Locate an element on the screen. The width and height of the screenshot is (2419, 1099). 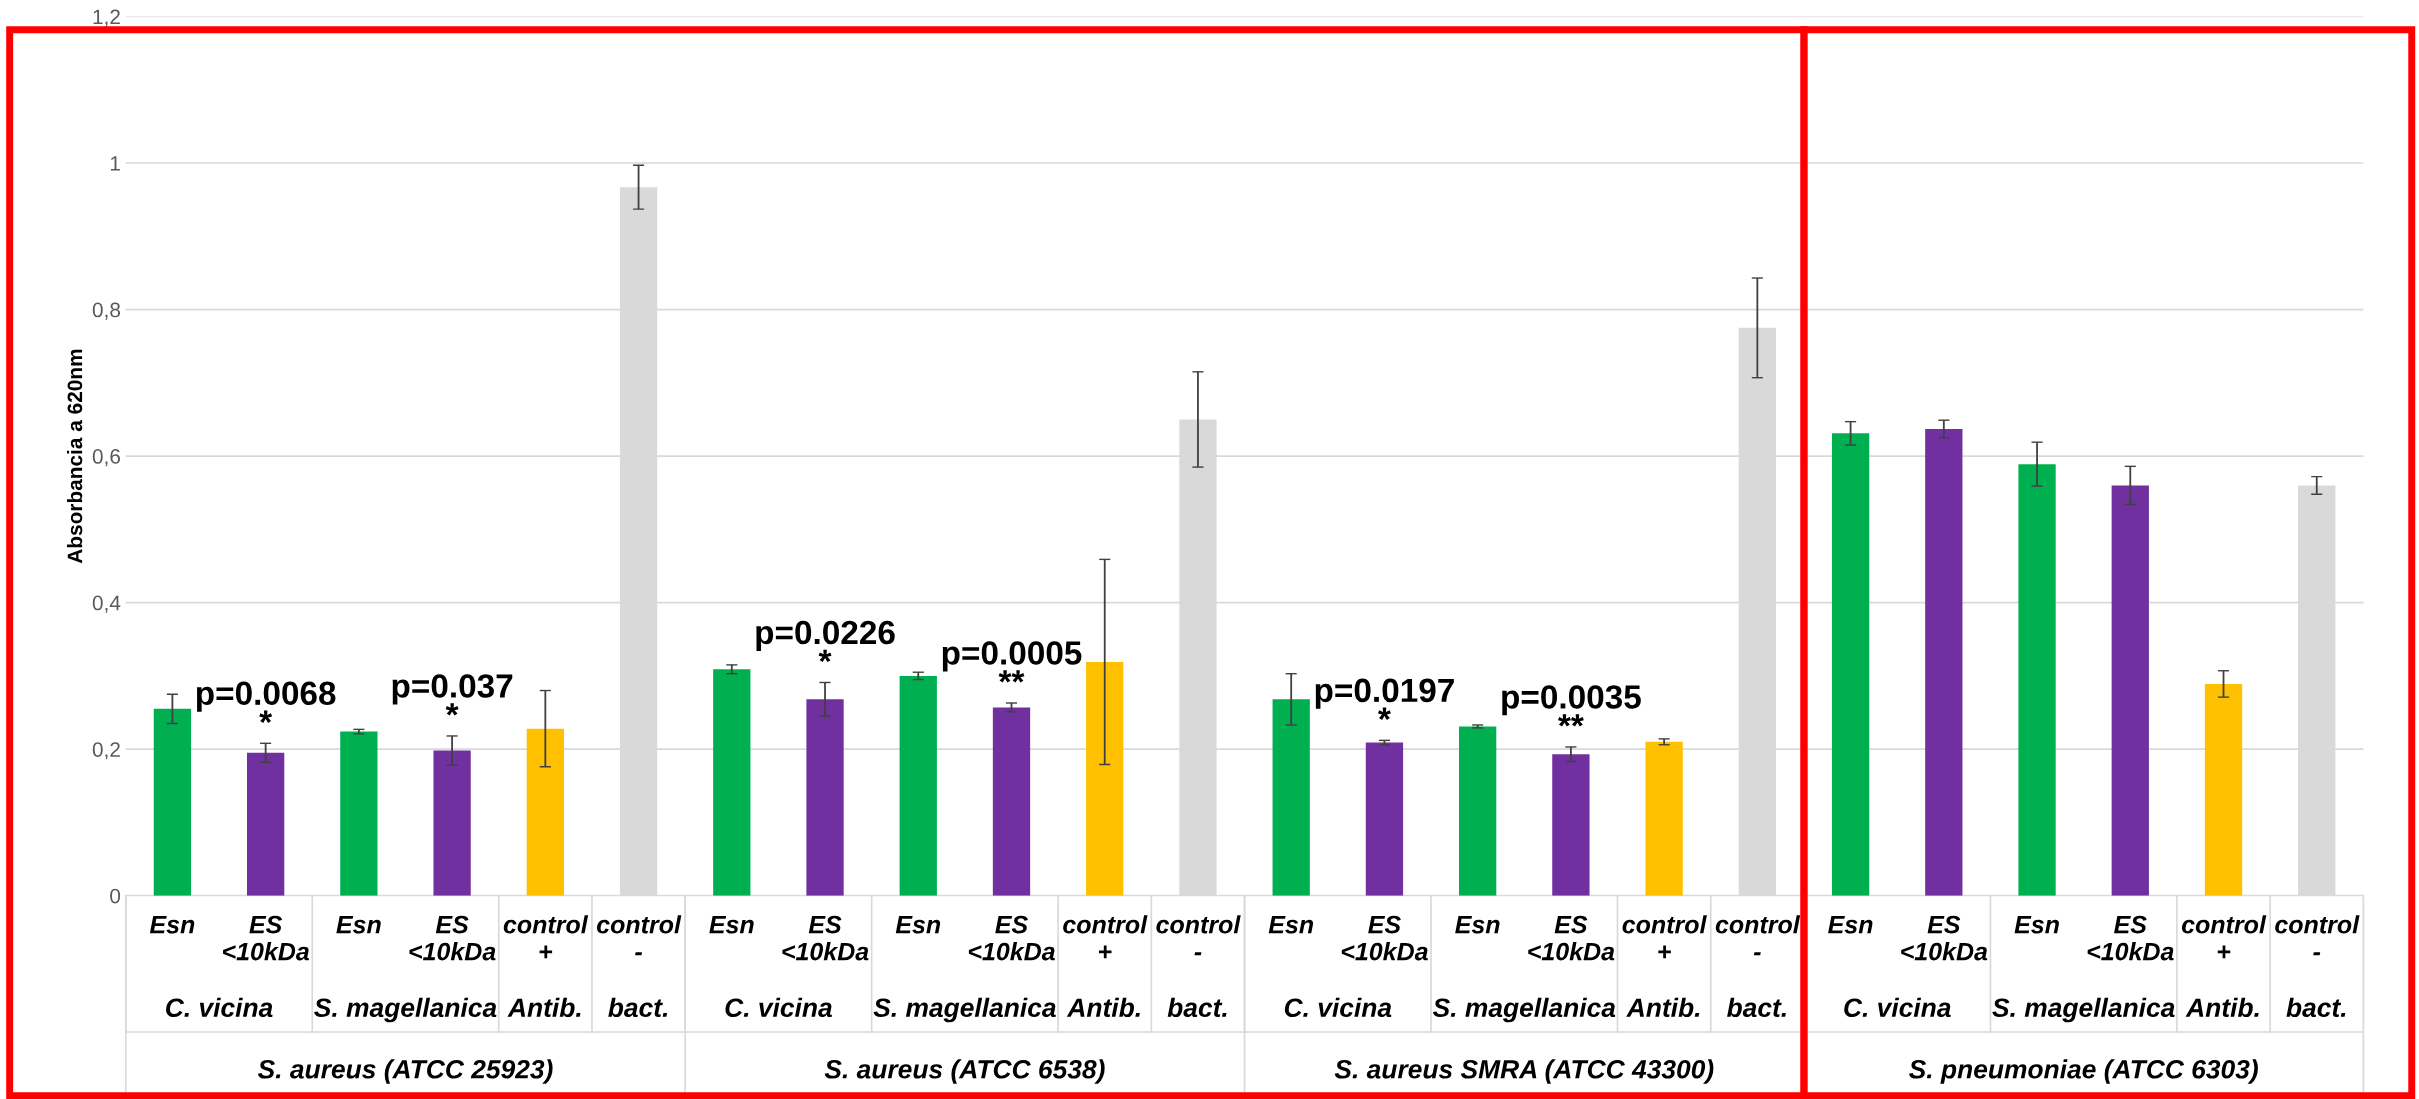
y-axis-title: Absorbancia a 620nm is located at coordinates (74, 456).